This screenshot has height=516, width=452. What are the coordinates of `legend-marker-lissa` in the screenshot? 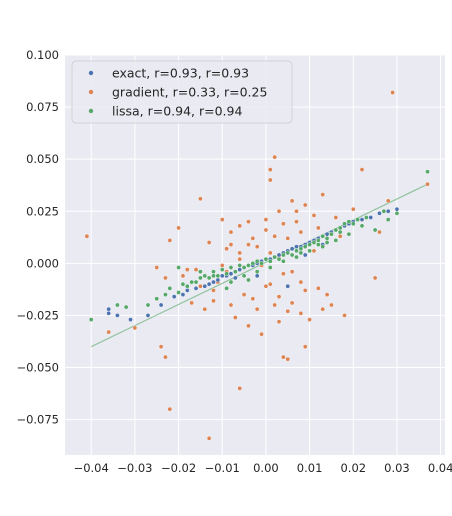 It's located at (91, 111).